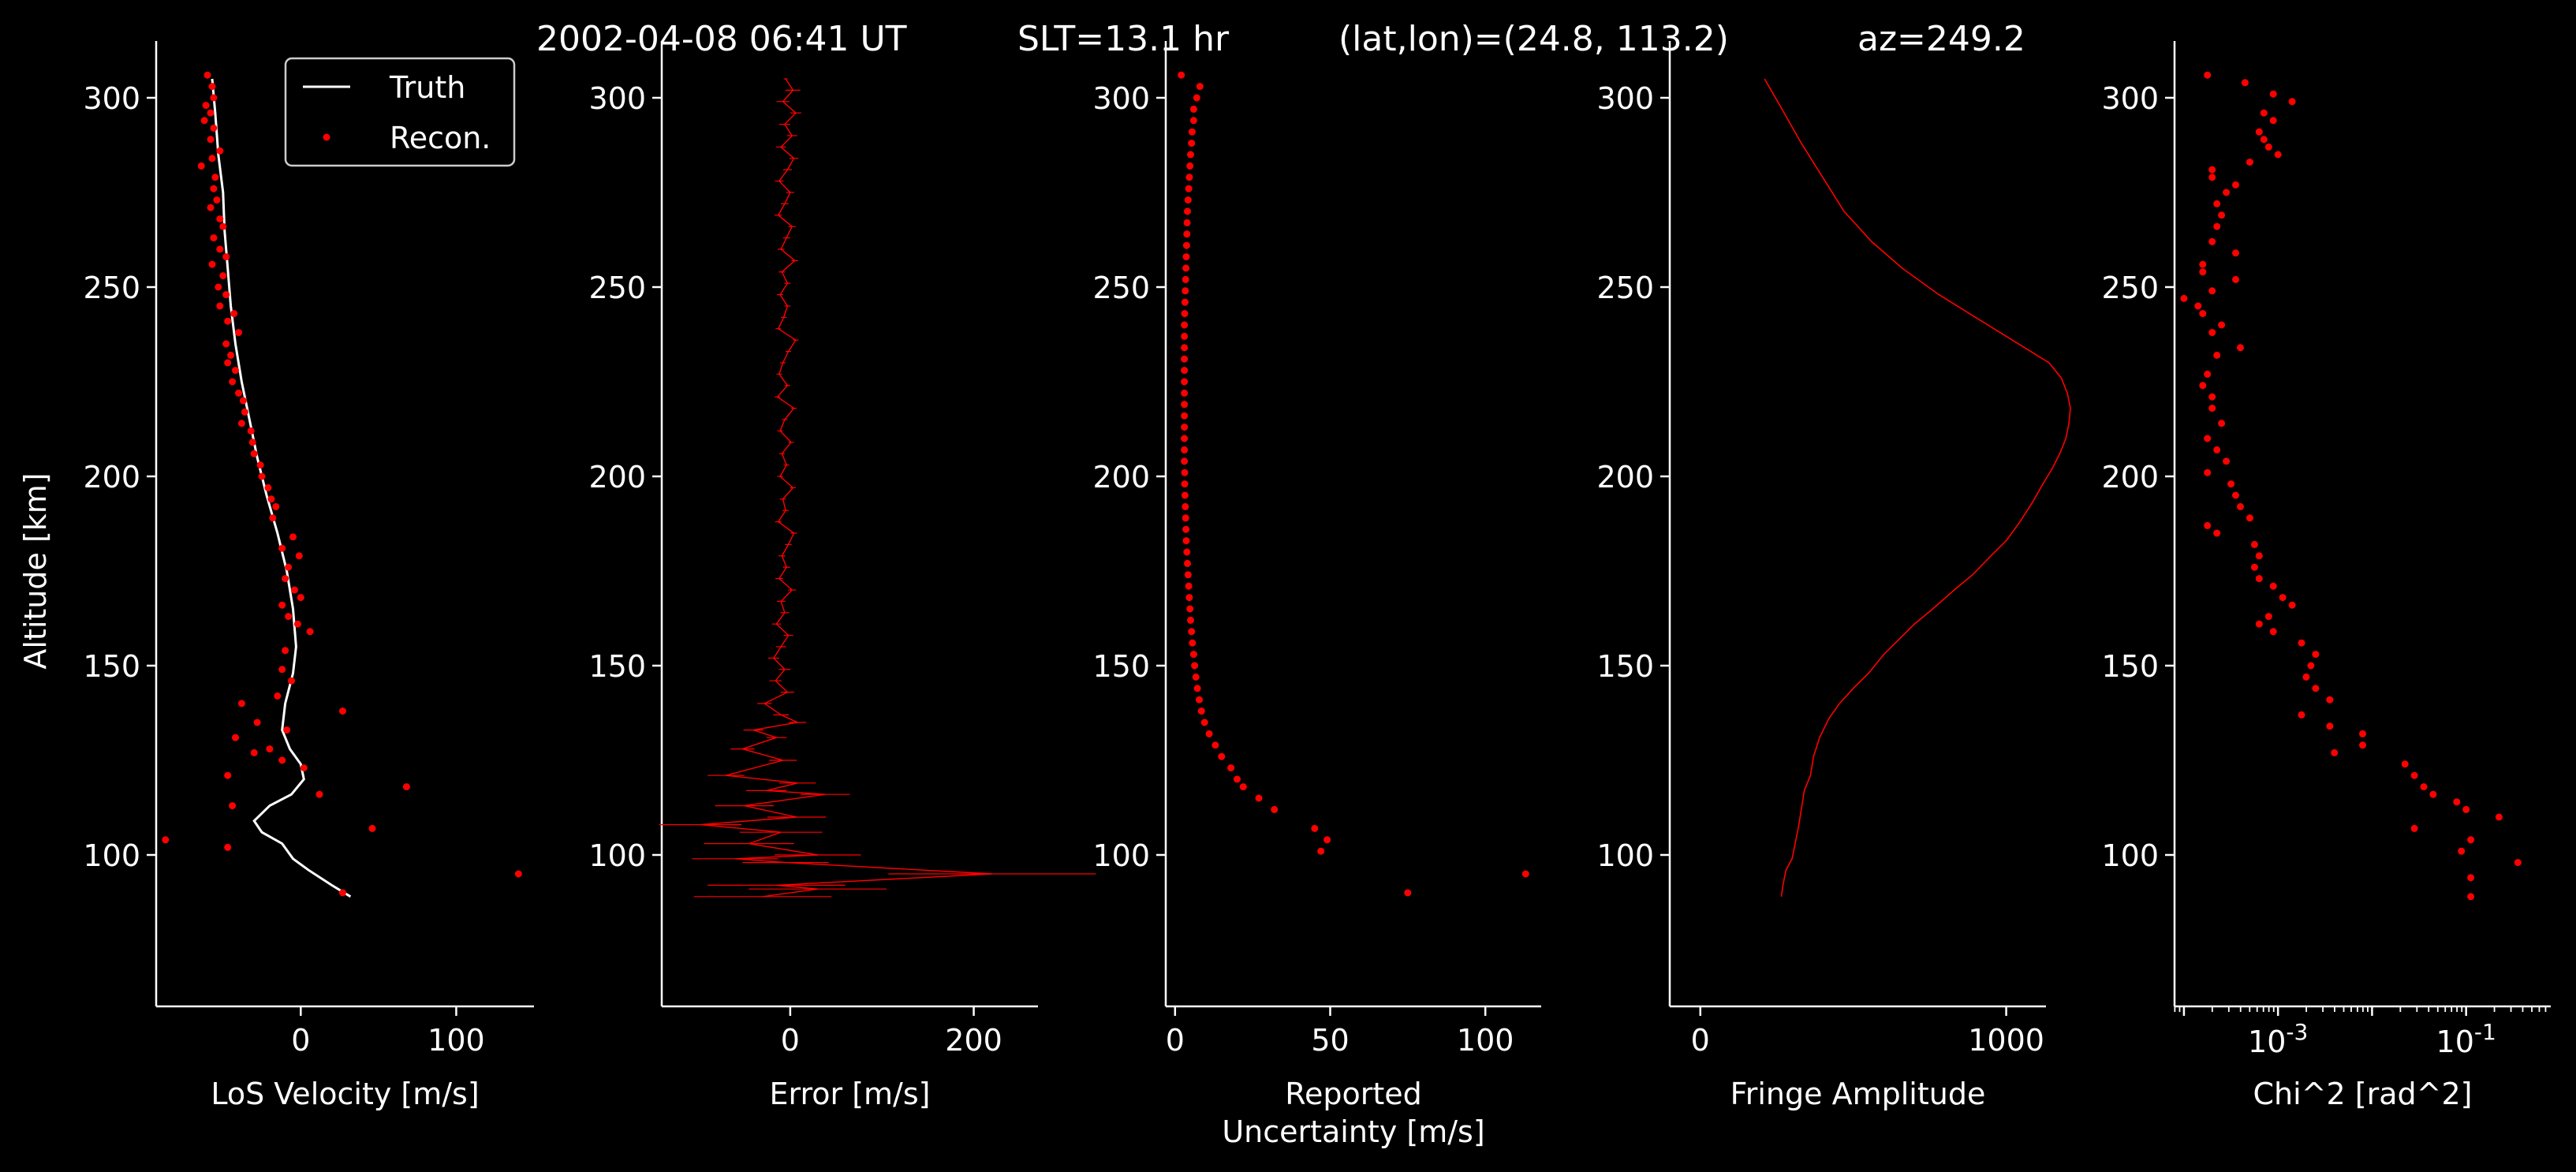 The width and height of the screenshot is (2576, 1172). What do you see at coordinates (35, 570) in the screenshot?
I see `y-axis-label: Altitude [km]` at bounding box center [35, 570].